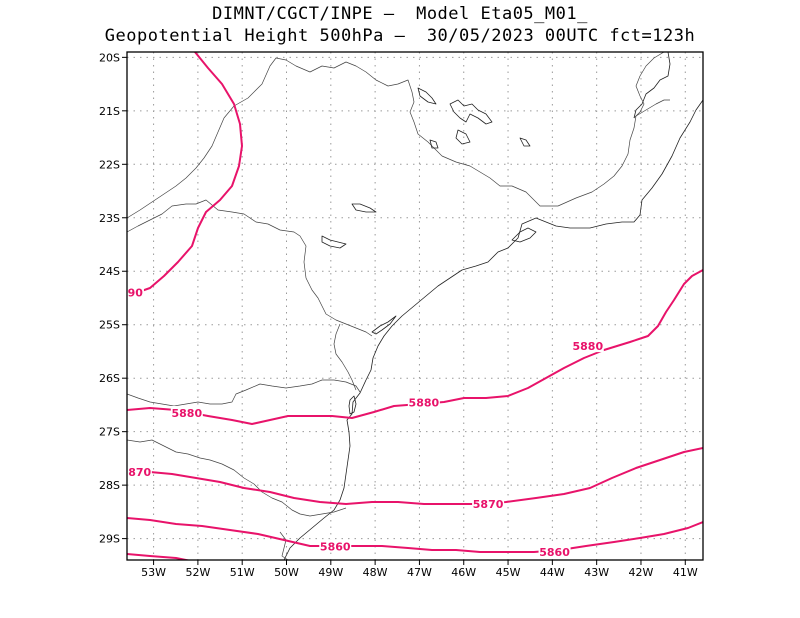 Image resolution: width=800 pixels, height=618 pixels. I want to click on x-tick-label: 53W, so click(153, 572).